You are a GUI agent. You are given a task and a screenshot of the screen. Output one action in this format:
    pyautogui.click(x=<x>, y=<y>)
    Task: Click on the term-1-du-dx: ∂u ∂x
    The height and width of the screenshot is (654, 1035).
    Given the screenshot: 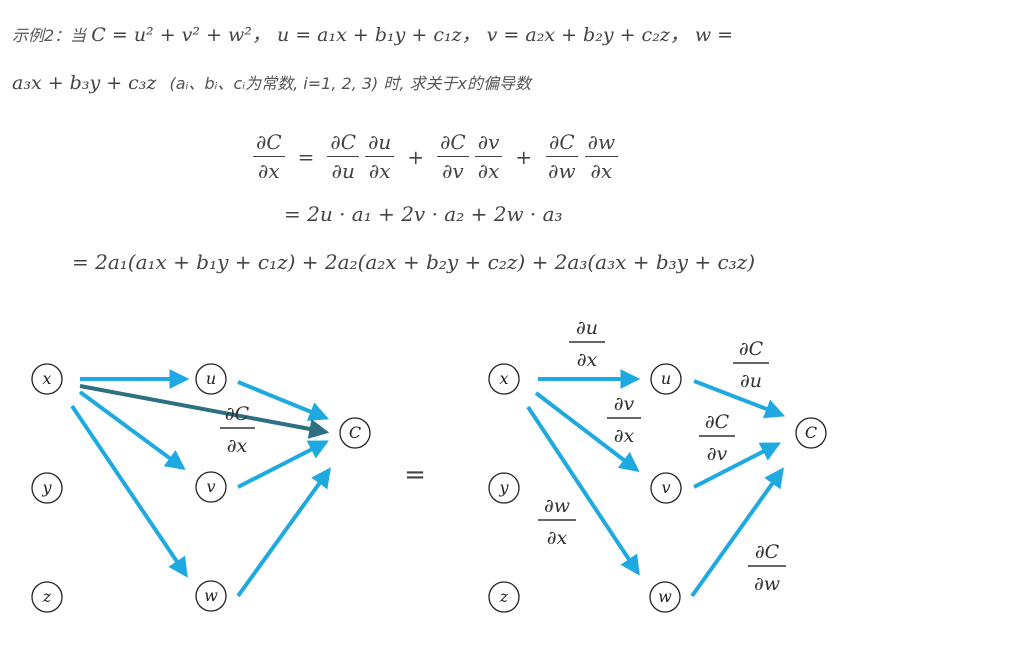 What is the action you would take?
    pyautogui.click(x=380, y=156)
    